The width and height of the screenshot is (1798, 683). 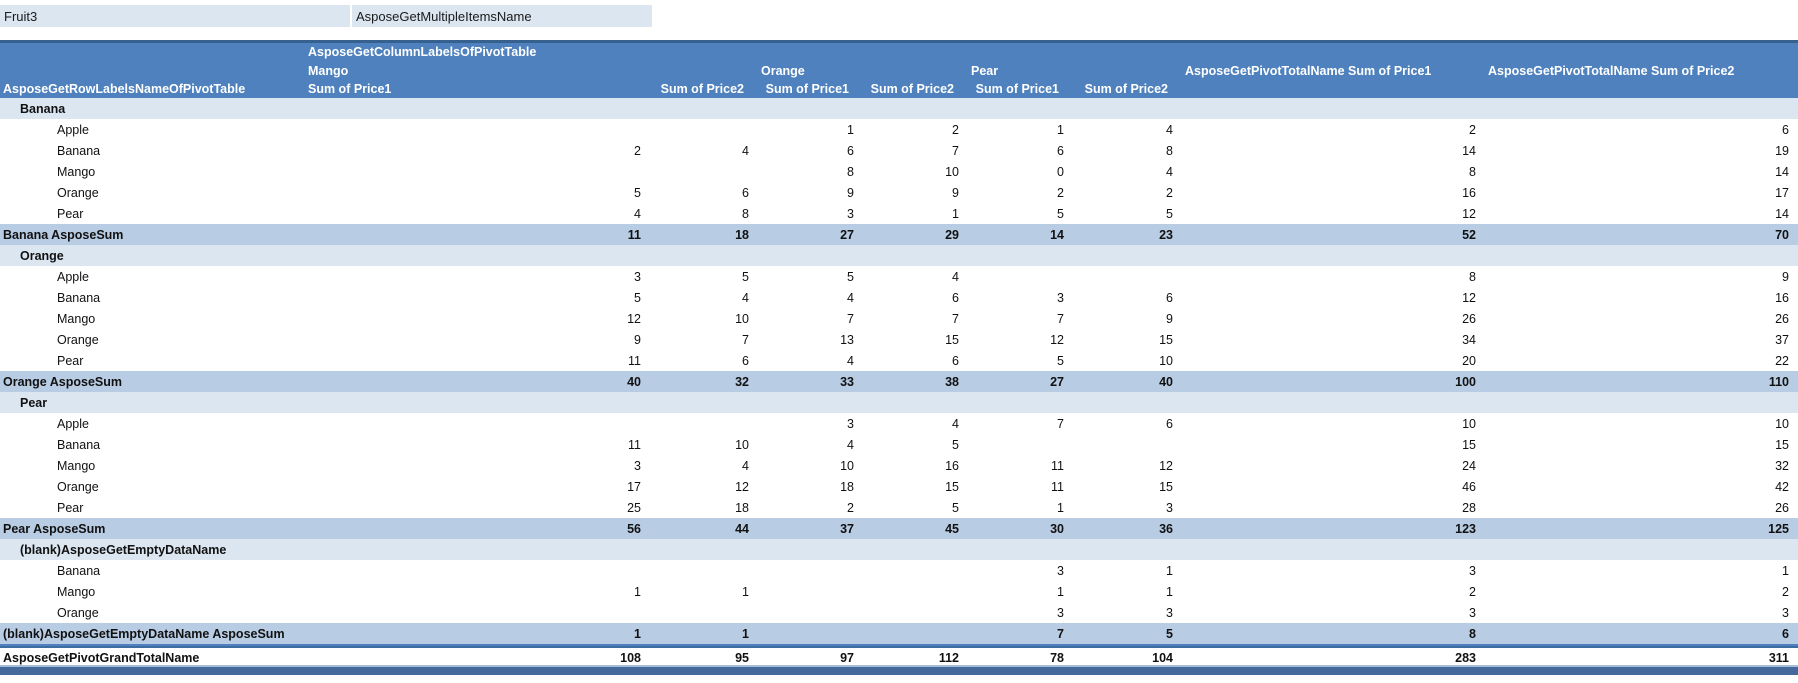 I want to click on filter-field-cell: Fruit3, so click(x=175, y=16).